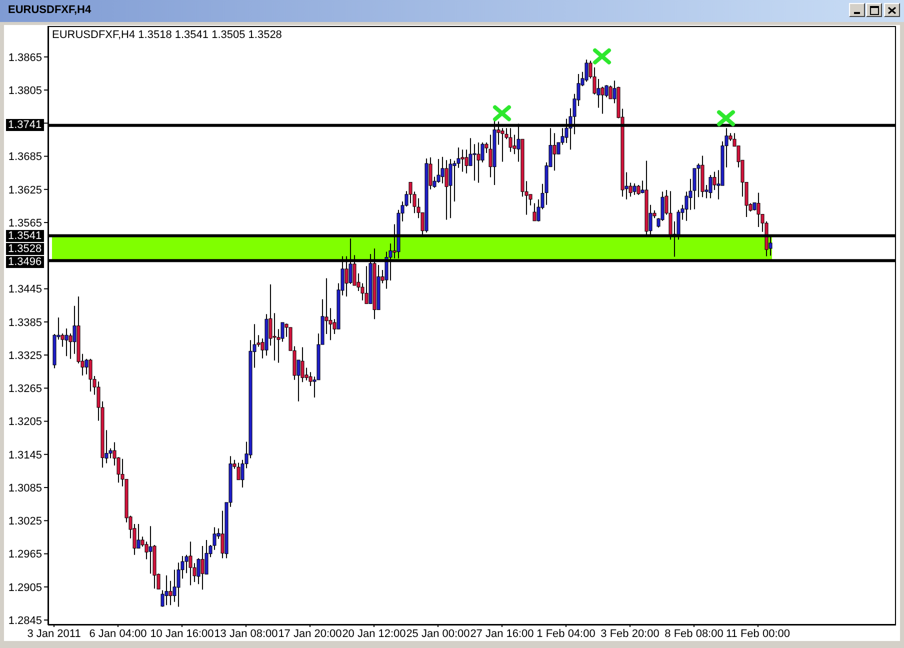  I want to click on ref-line-label: 1.3496, so click(25, 262).